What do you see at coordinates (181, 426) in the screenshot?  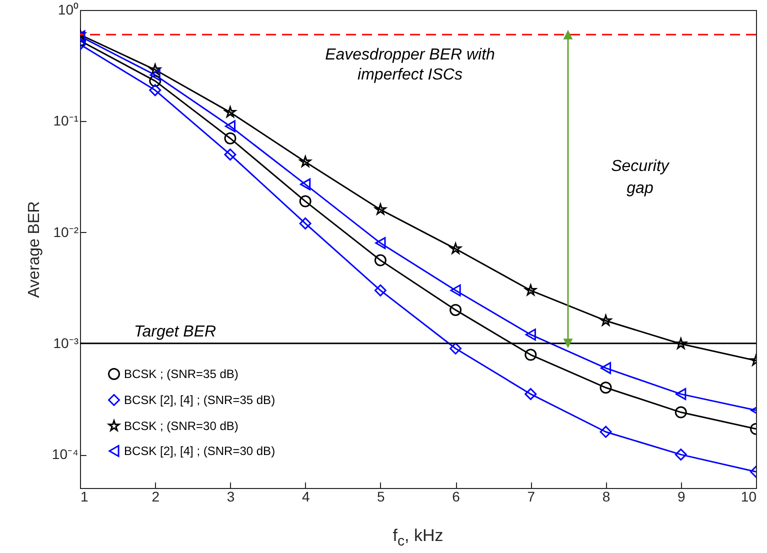 I see `legend-label: BCSK ; (SNR=30 dB)` at bounding box center [181, 426].